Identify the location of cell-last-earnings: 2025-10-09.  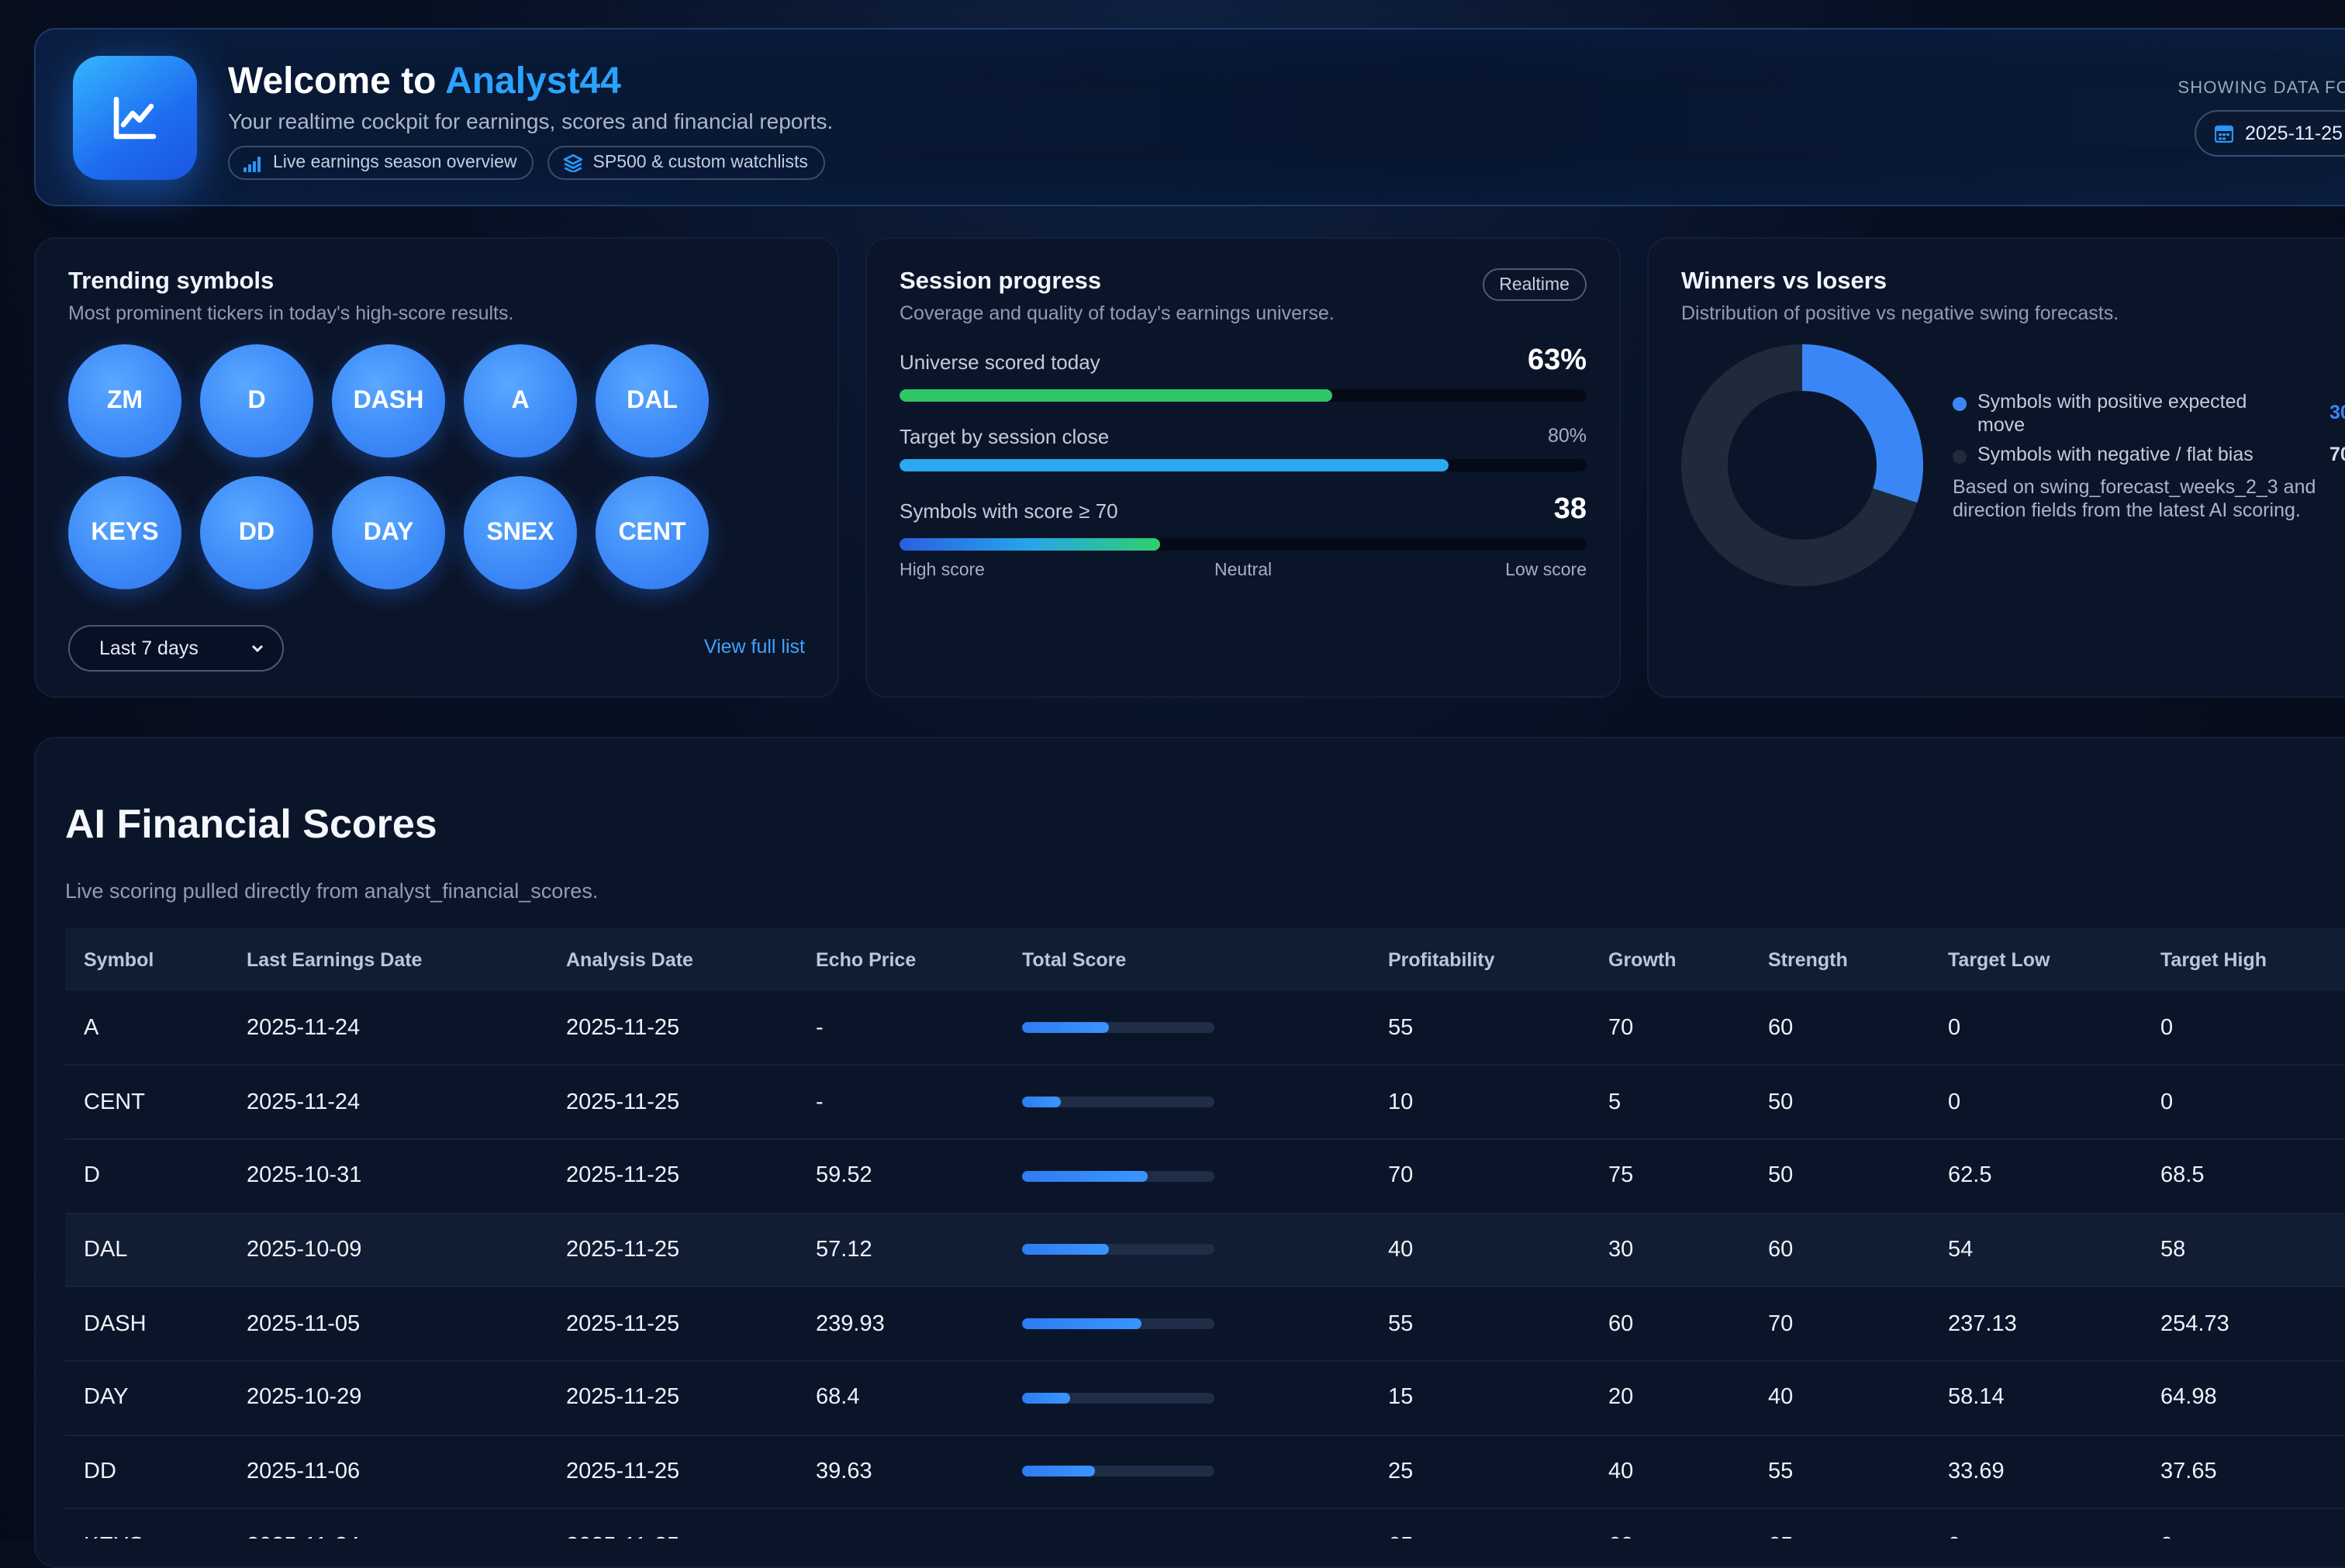
(387, 1250).